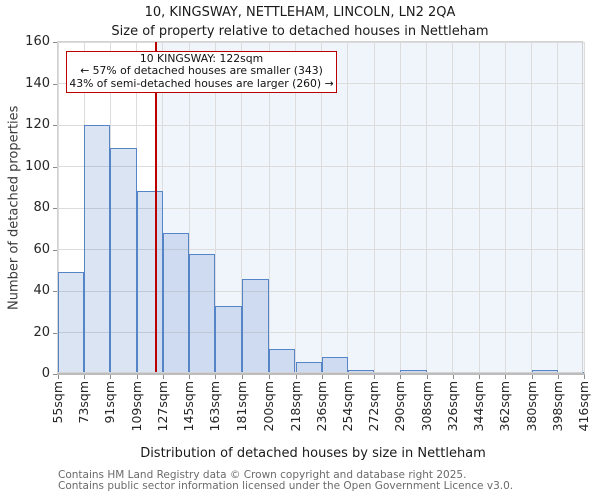 The width and height of the screenshot is (600, 500). Describe the element at coordinates (162, 406) in the screenshot. I see `x-tick-label: 127sqm` at that location.